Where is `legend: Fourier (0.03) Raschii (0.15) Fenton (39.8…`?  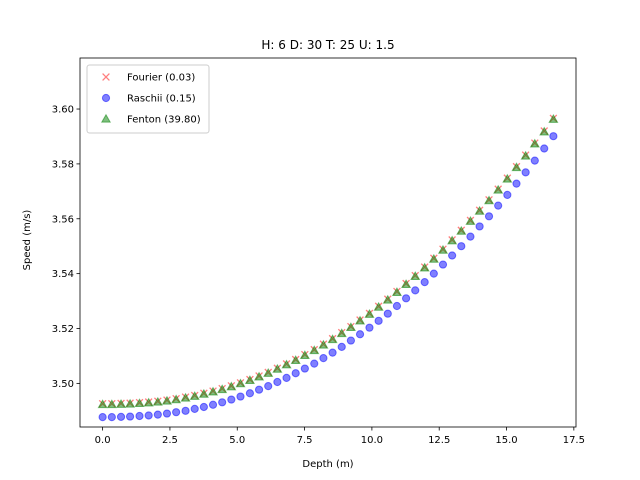 legend: Fourier (0.03) Raschii (0.15) Fenton (39.8… is located at coordinates (148, 99).